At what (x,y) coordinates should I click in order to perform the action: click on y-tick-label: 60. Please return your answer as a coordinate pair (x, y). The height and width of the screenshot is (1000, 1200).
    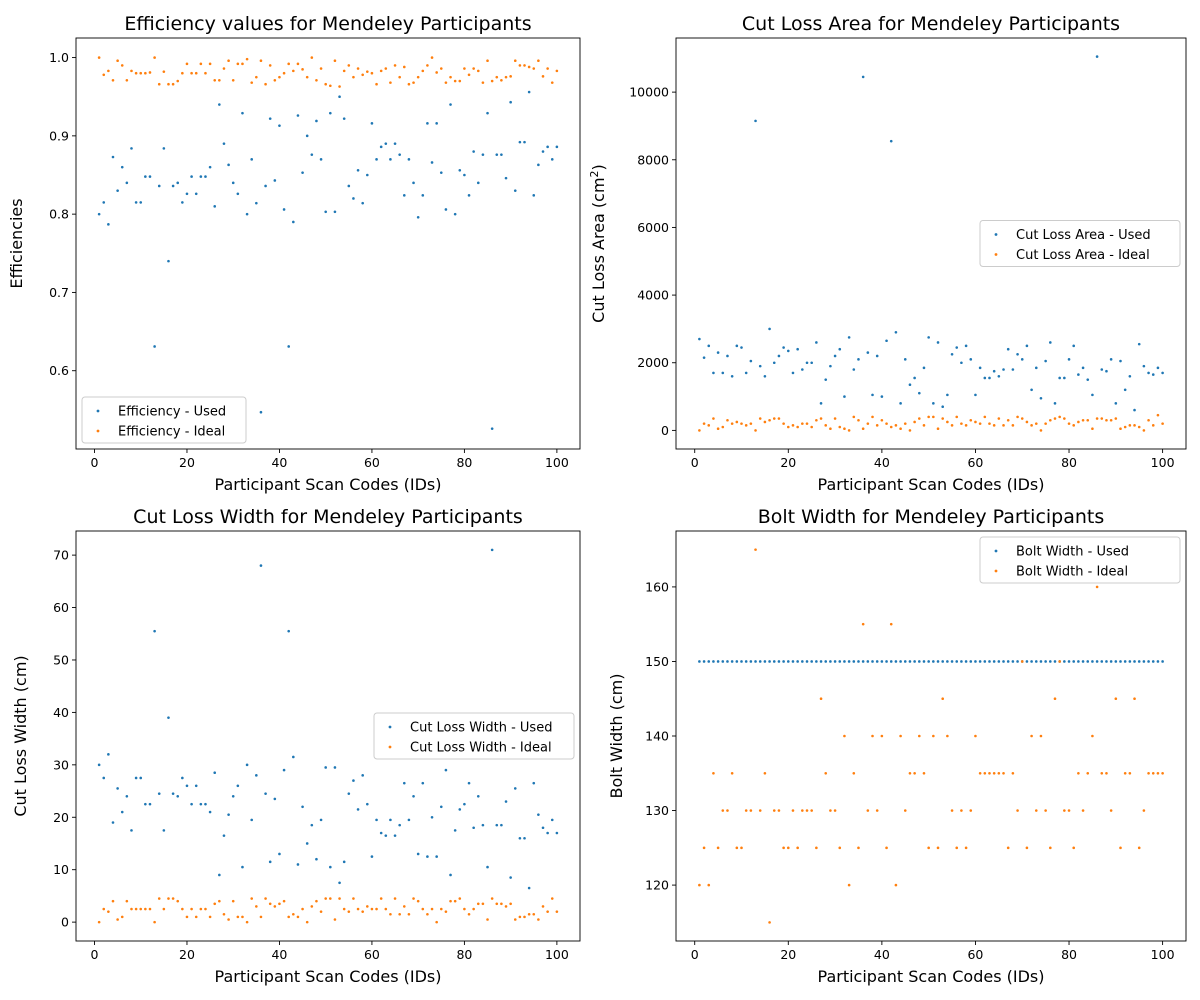
    Looking at the image, I should click on (61, 607).